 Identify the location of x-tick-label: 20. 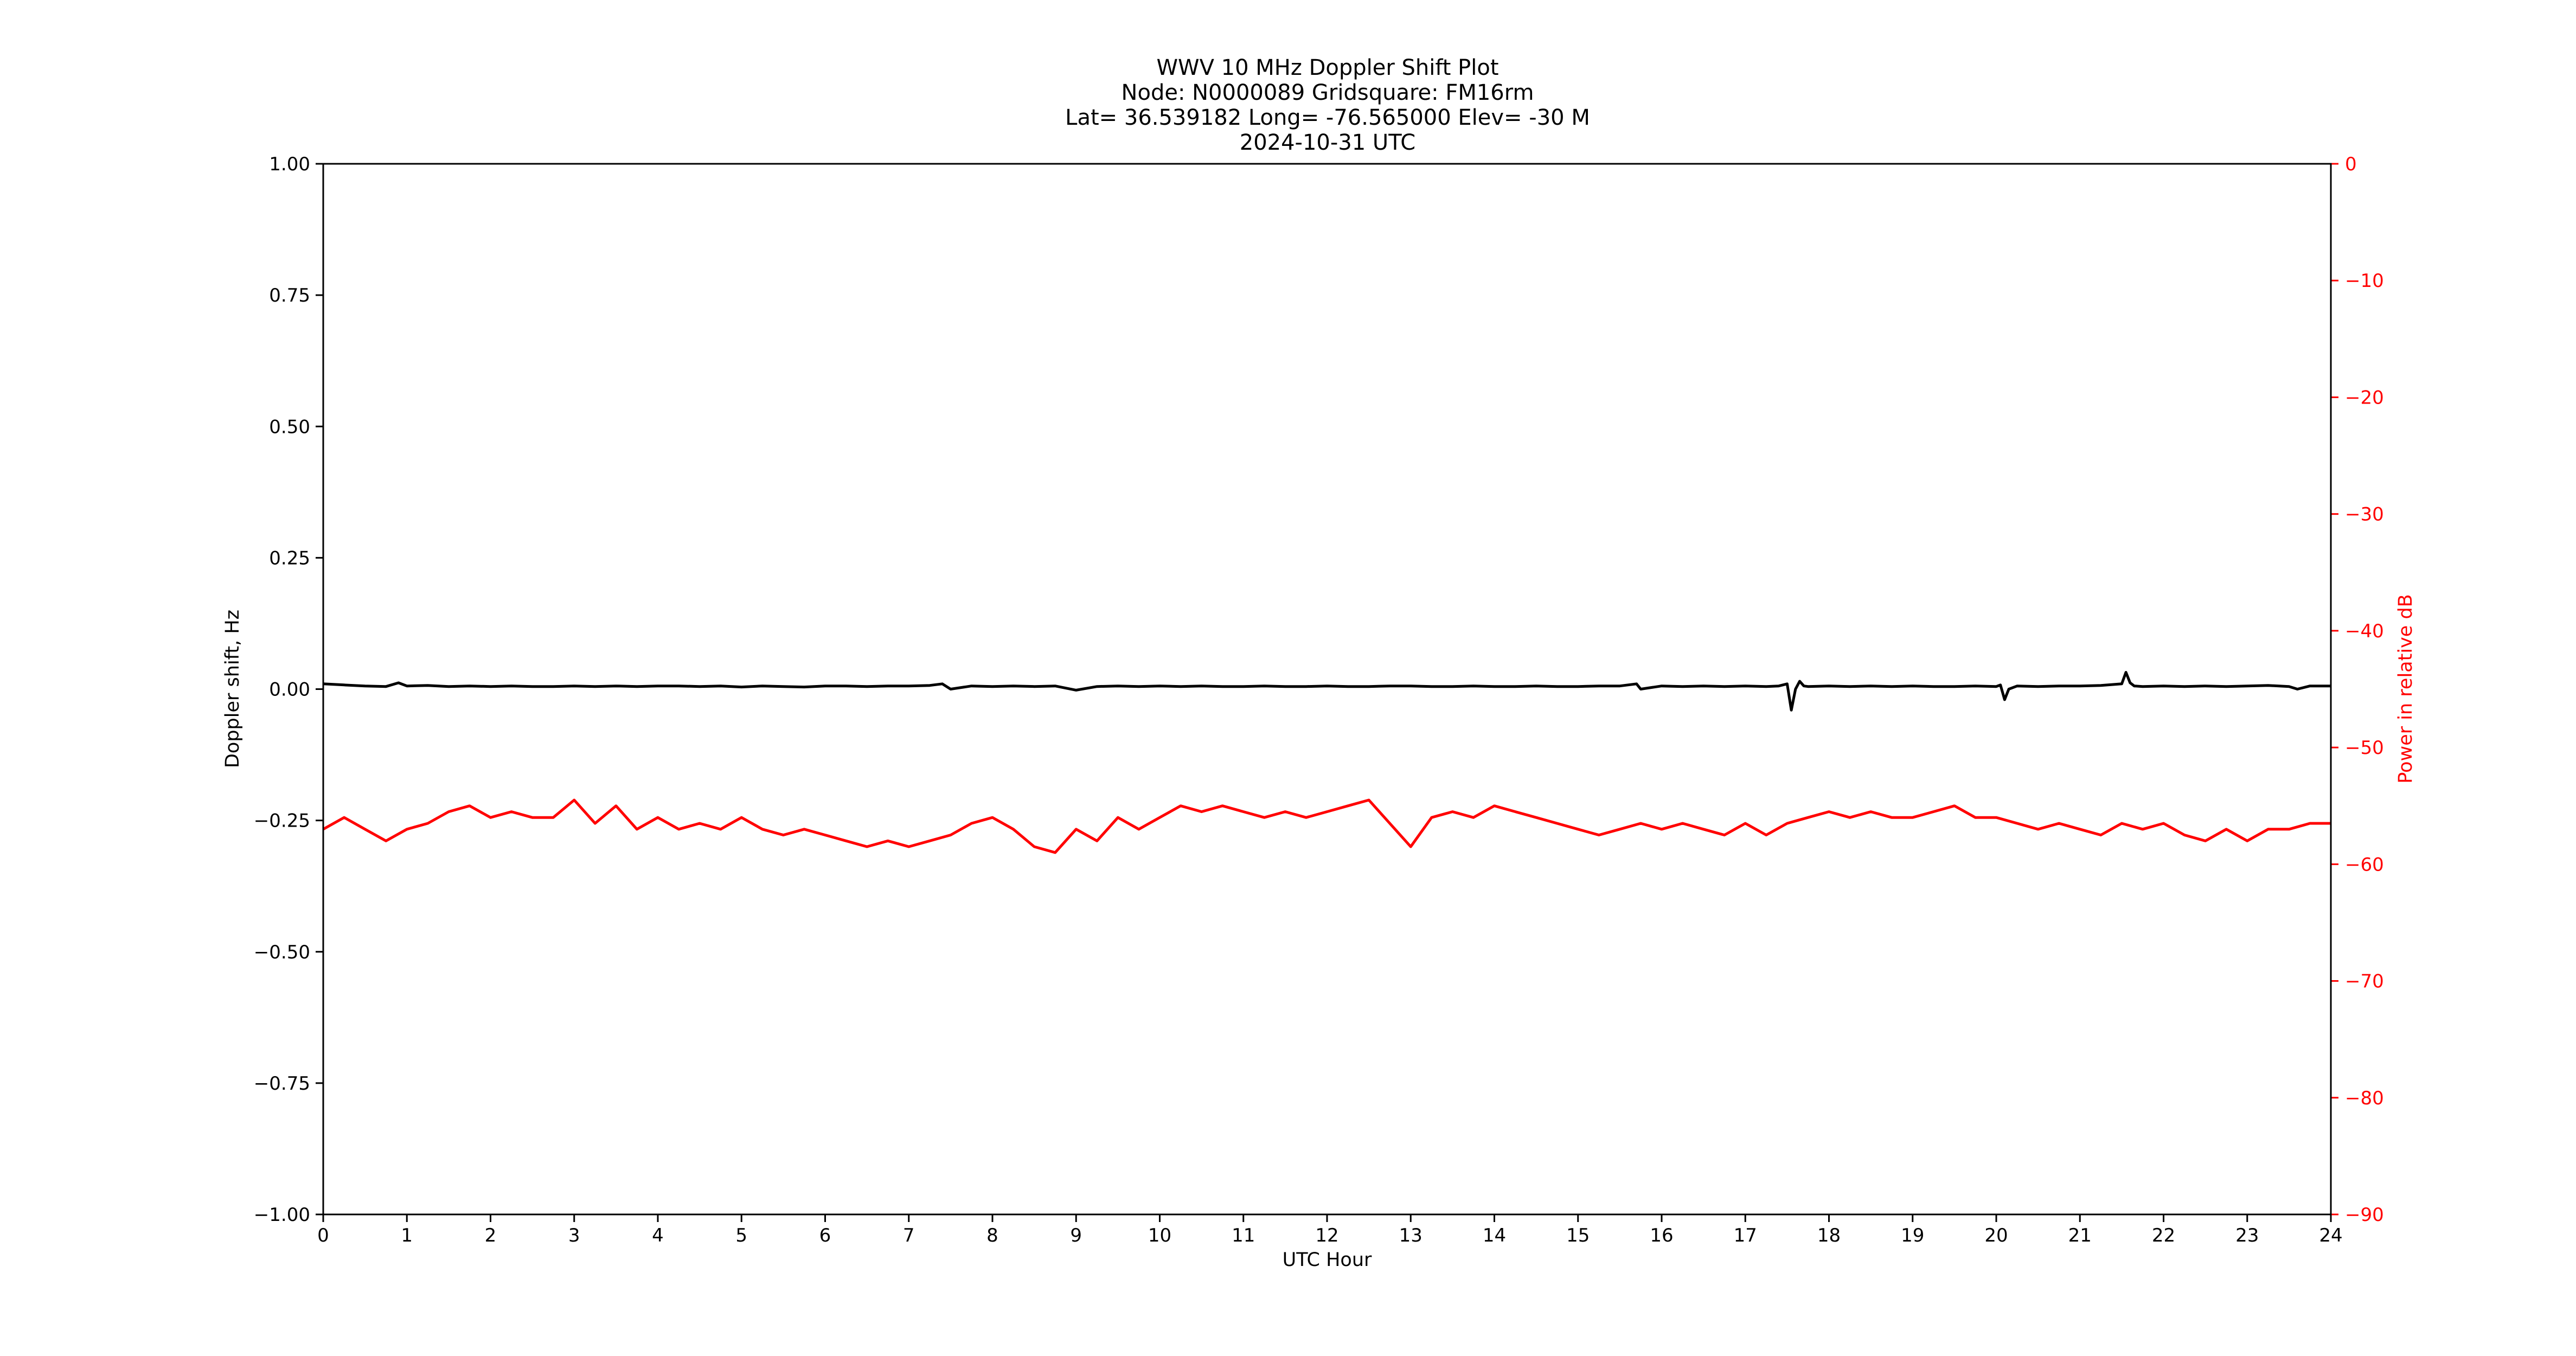
(1996, 1235).